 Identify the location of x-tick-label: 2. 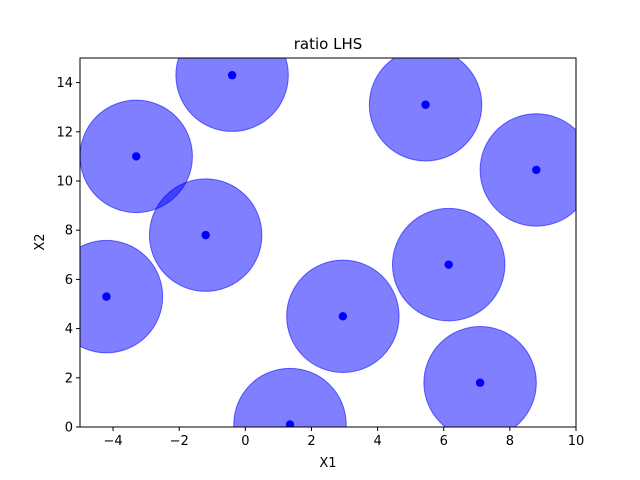
(311, 441).